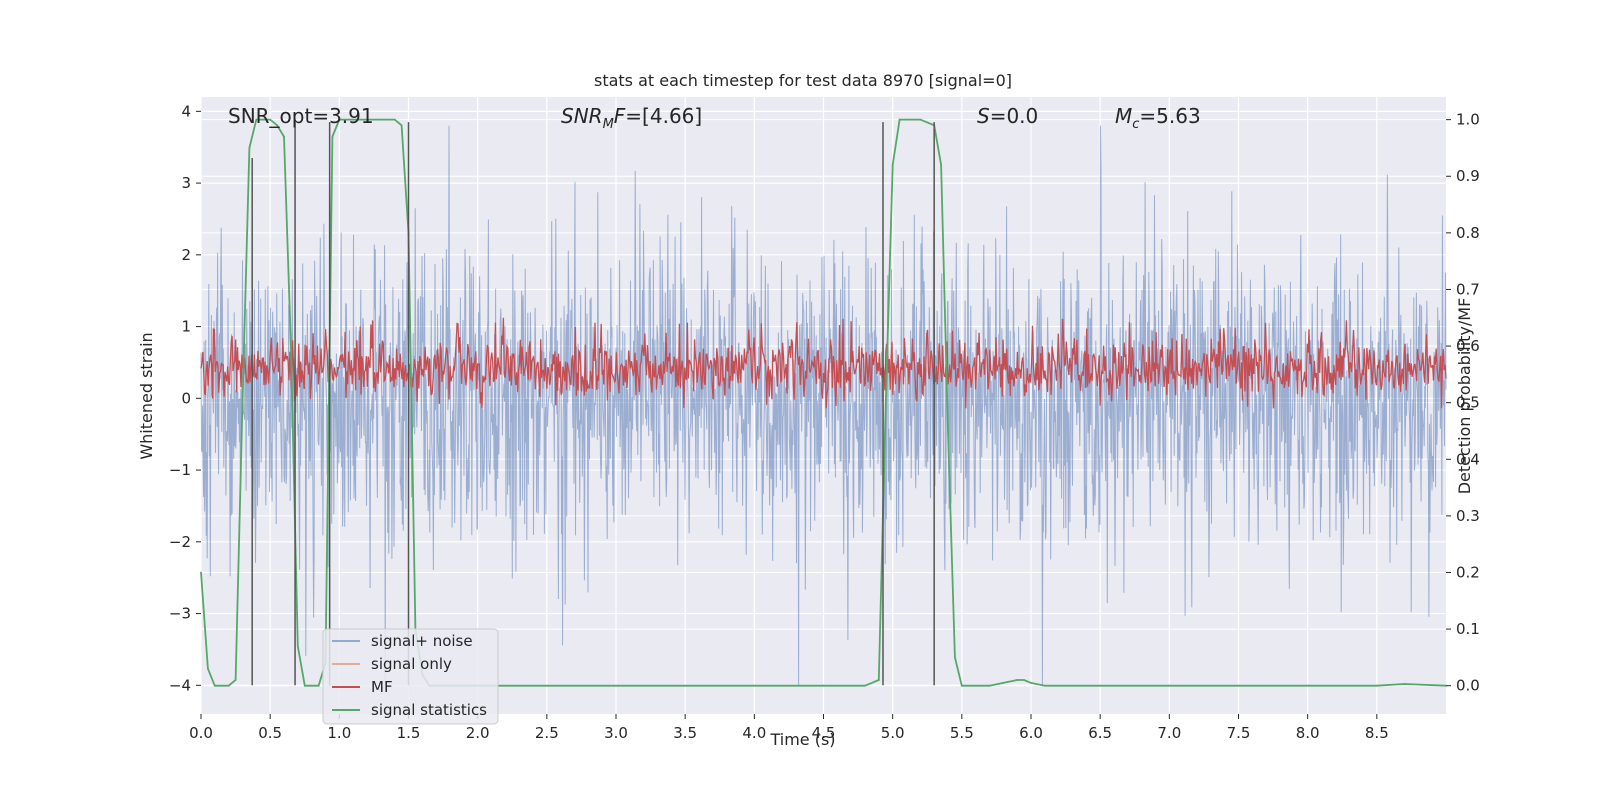 The height and width of the screenshot is (800, 1600). What do you see at coordinates (301, 116) in the screenshot?
I see `annotation-snr-opt: SNR_opt=3.91` at bounding box center [301, 116].